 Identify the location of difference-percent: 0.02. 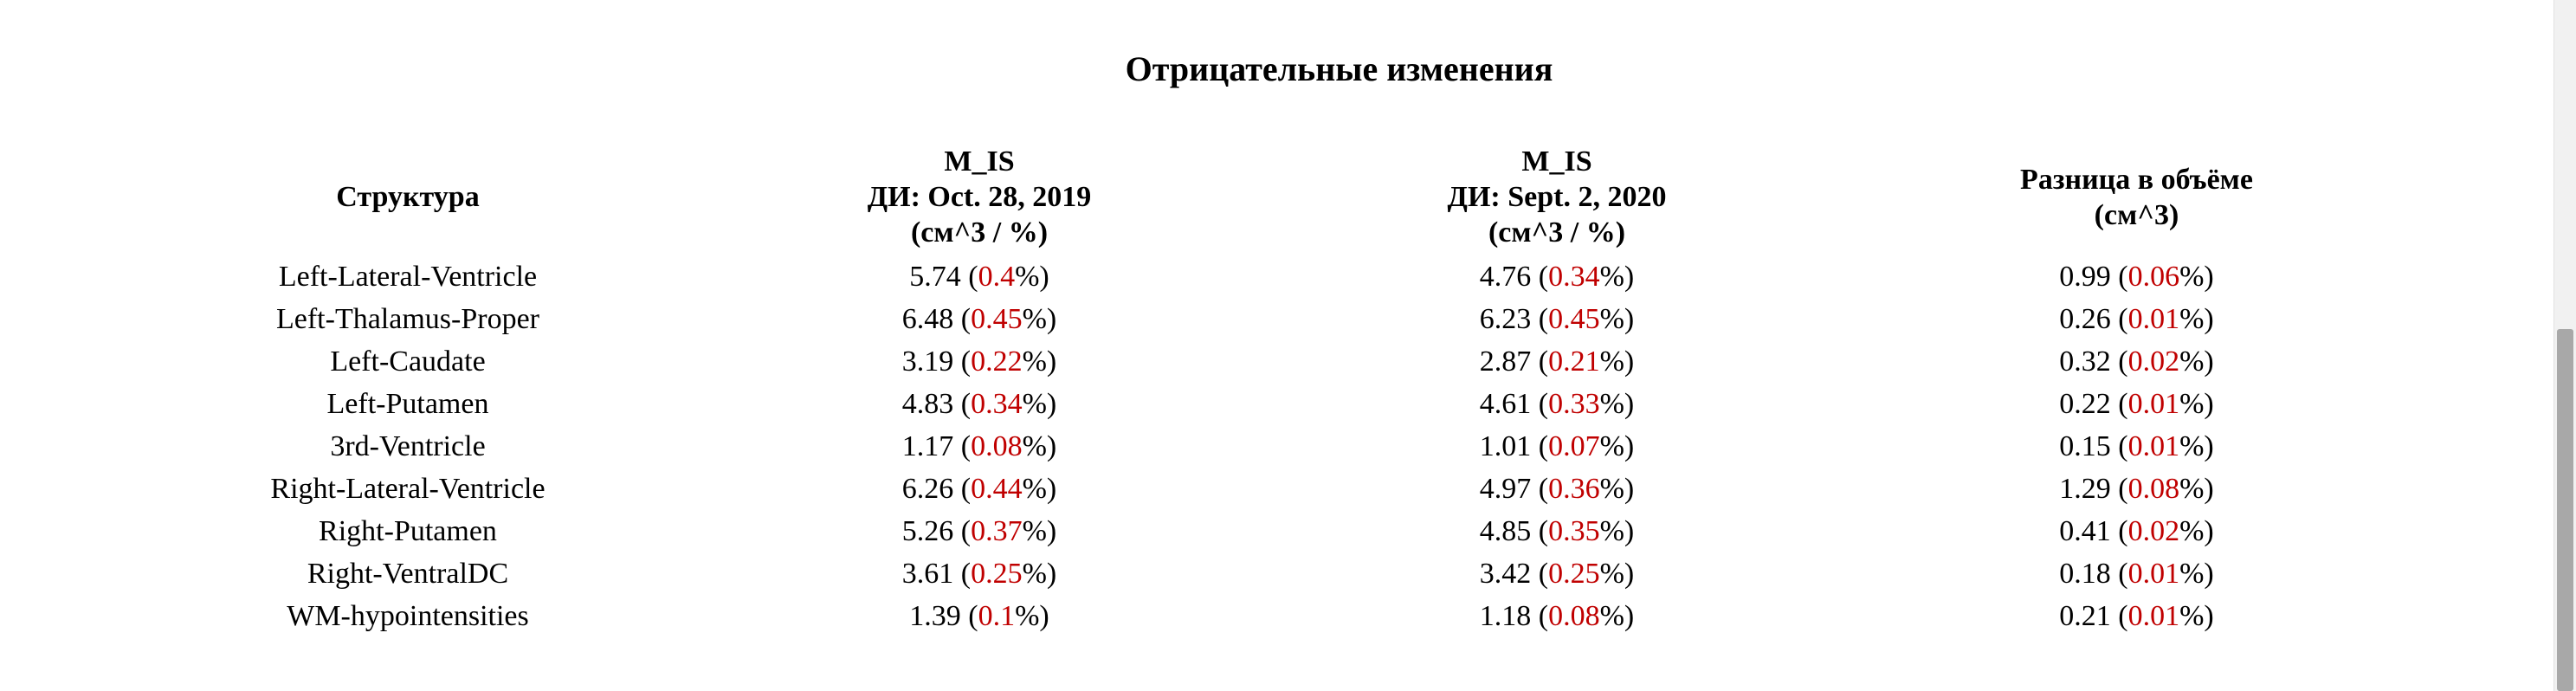
(2153, 362).